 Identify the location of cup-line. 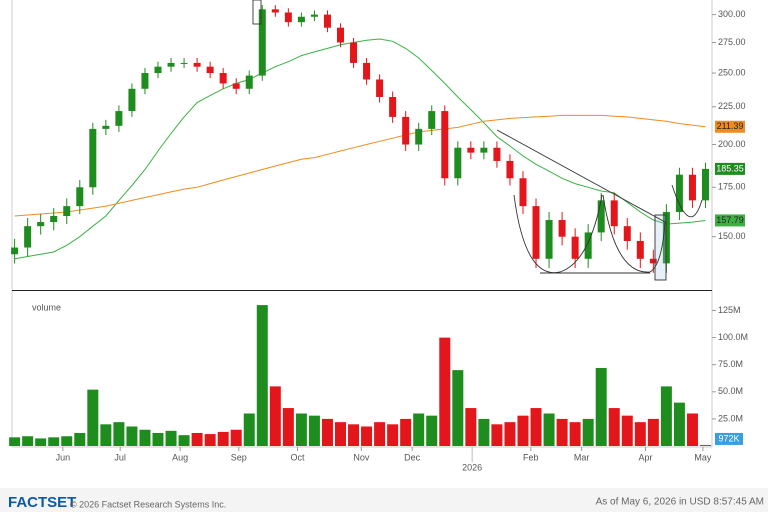
(558, 234).